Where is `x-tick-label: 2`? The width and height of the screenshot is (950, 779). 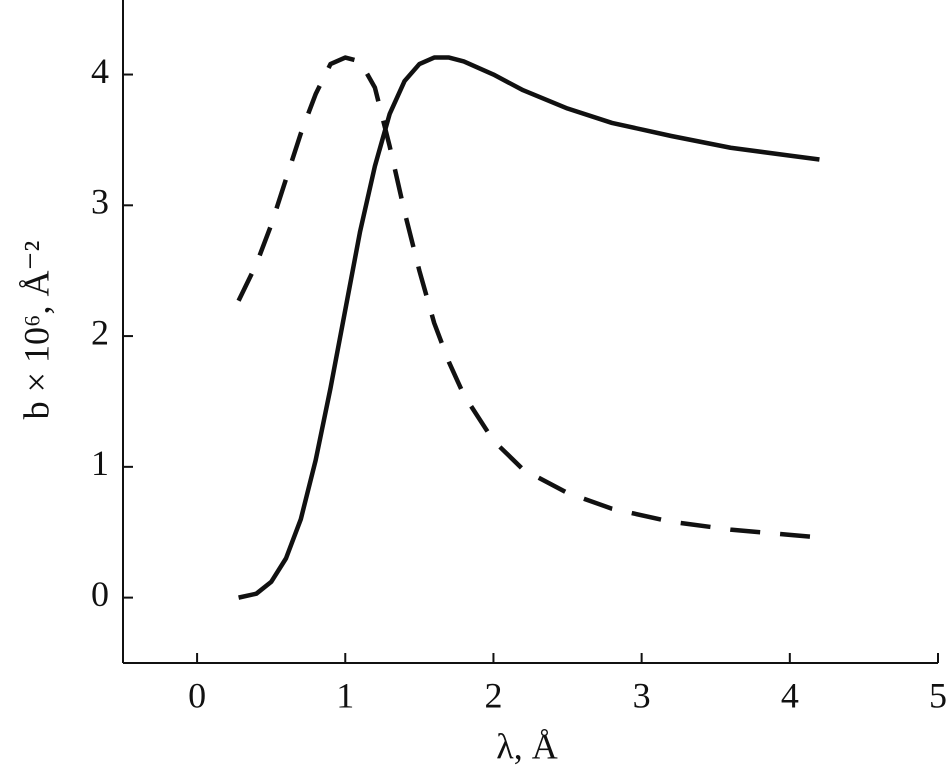
x-tick-label: 2 is located at coordinates (493, 695).